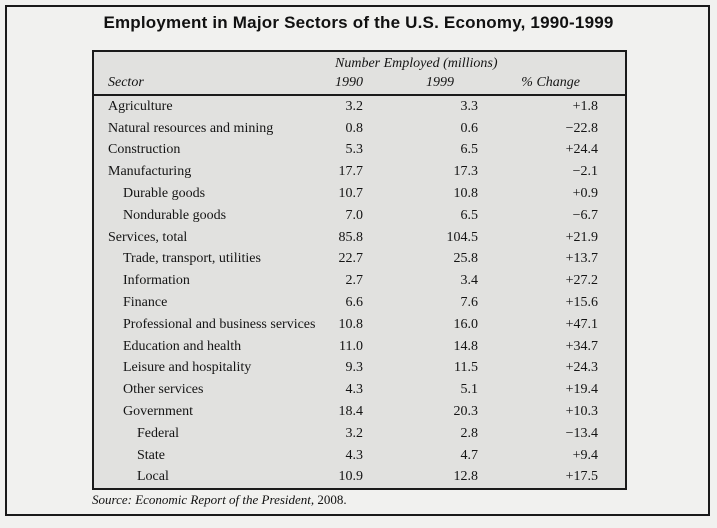 This screenshot has width=717, height=528. Describe the element at coordinates (552, 61) in the screenshot. I see `group-header-spacer-right` at that location.